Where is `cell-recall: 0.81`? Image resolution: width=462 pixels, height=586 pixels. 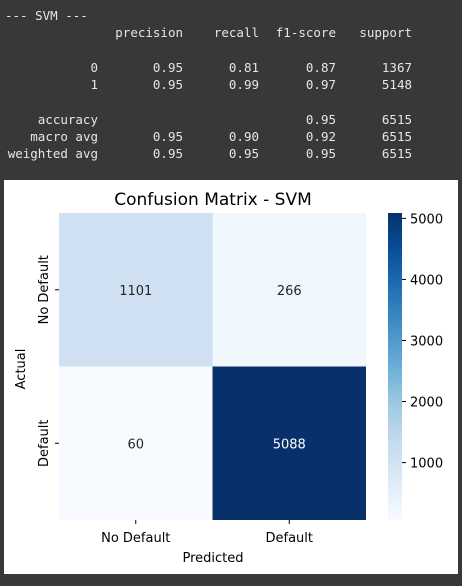 cell-recall: 0.81 is located at coordinates (243, 67).